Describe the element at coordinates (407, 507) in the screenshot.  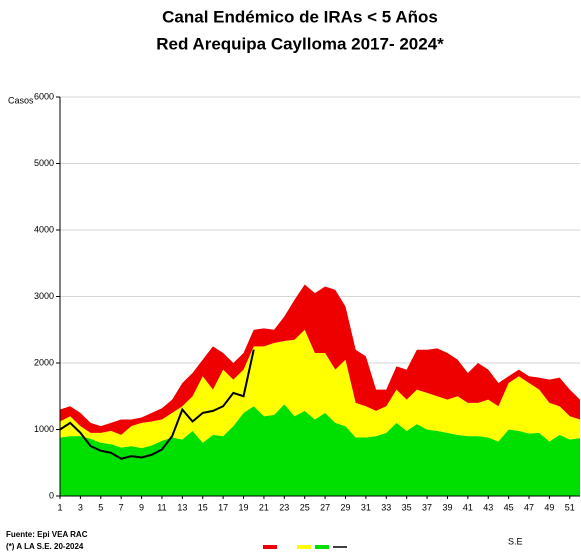
I see `x-tick-label: 35` at that location.